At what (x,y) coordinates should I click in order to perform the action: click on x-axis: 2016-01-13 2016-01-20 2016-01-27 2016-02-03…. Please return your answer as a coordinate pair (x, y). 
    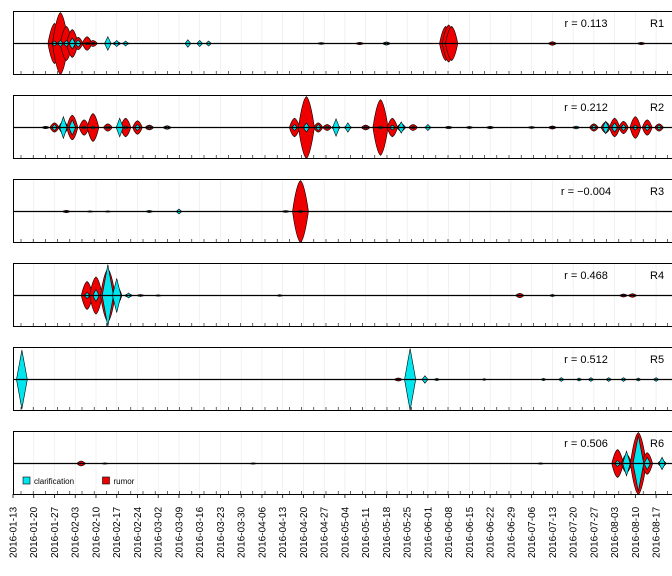
    Looking at the image, I should click on (336, 526).